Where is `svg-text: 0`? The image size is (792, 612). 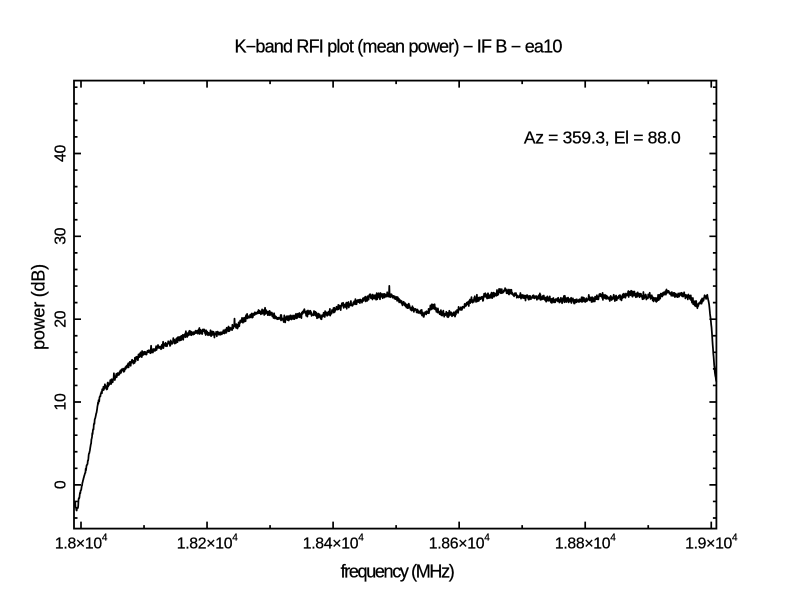 svg-text: 0 is located at coordinates (60, 484).